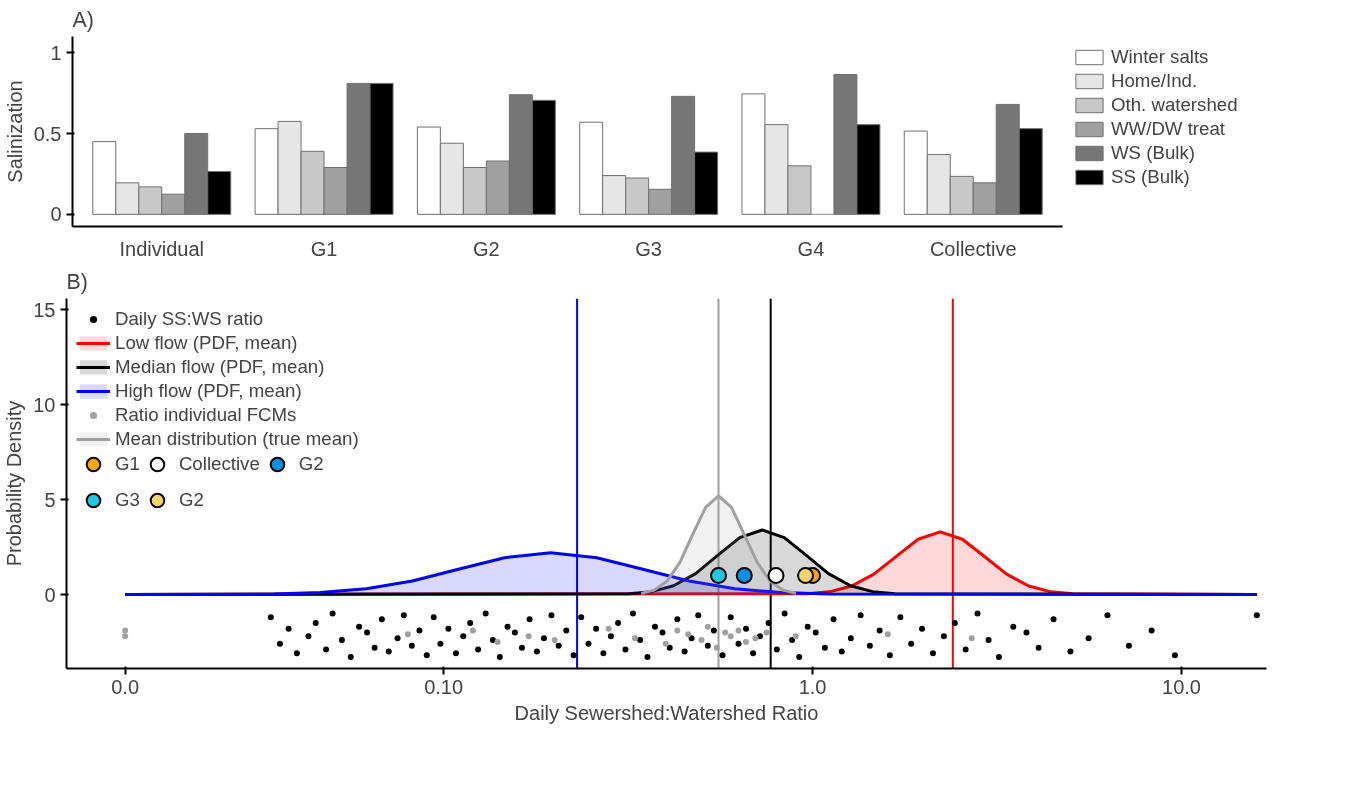 The width and height of the screenshot is (1352, 805). I want to click on legend-label: Mean distribution (true mean), so click(237, 439).